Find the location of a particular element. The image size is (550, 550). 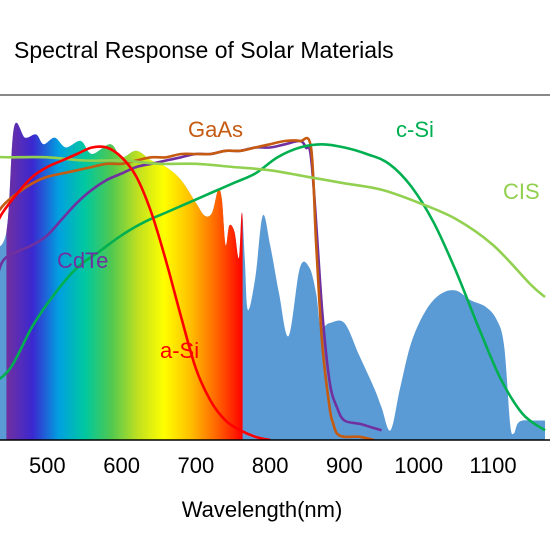

x-tick-label: 500 is located at coordinates (47, 465).